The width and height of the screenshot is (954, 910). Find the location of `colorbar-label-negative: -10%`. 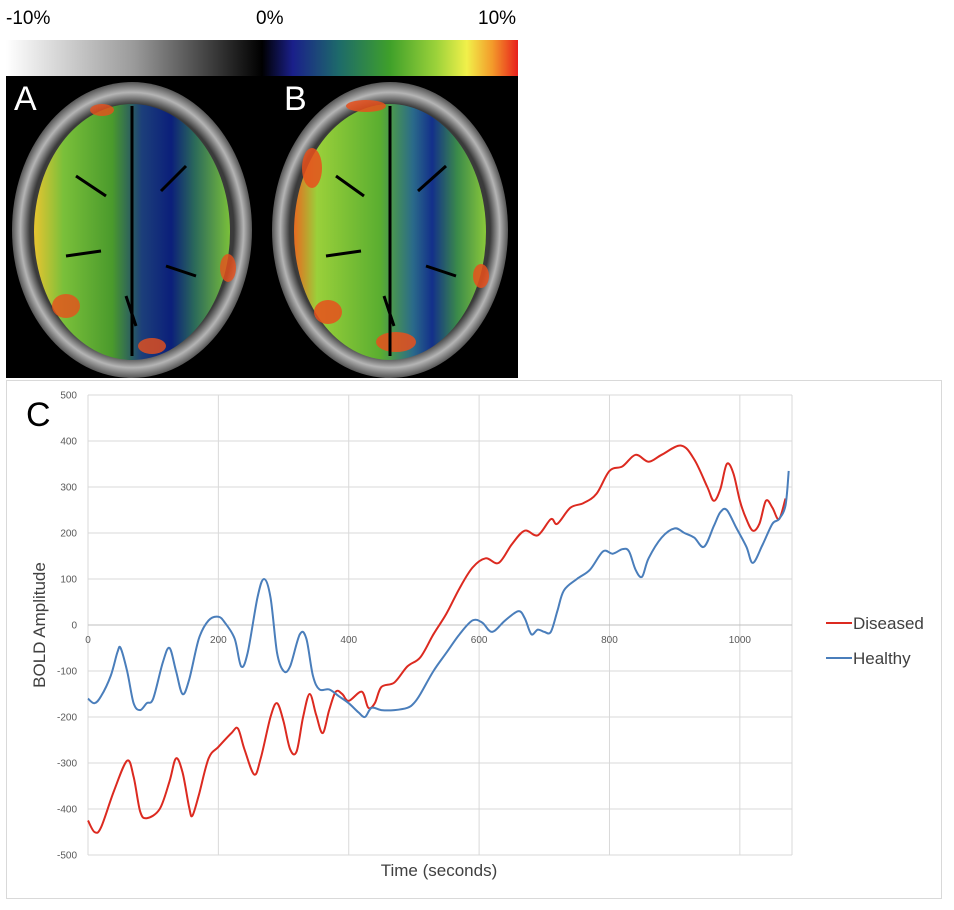

colorbar-label-negative: -10% is located at coordinates (28, 18).